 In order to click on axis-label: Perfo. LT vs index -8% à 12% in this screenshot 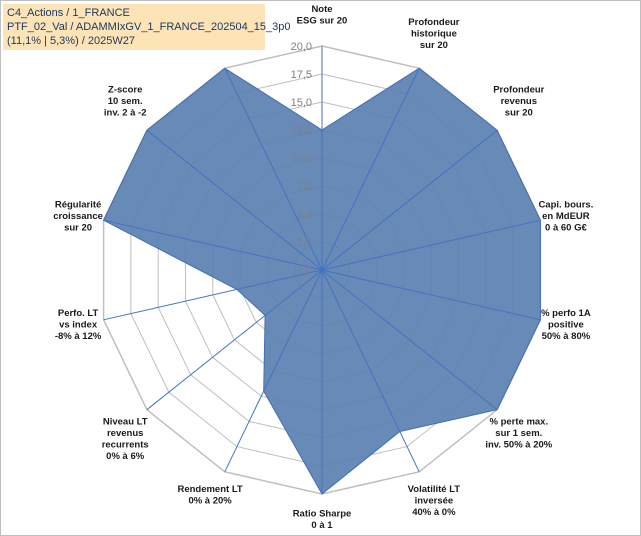, I will do `click(78, 325)`.